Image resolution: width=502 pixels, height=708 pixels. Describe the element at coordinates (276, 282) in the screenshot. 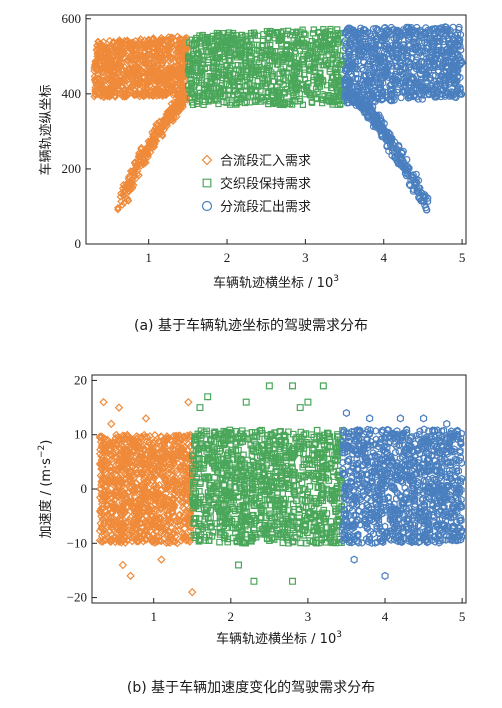

I see `chart-a-x-label: 车辆轨迹横坐标 / 103` at that location.